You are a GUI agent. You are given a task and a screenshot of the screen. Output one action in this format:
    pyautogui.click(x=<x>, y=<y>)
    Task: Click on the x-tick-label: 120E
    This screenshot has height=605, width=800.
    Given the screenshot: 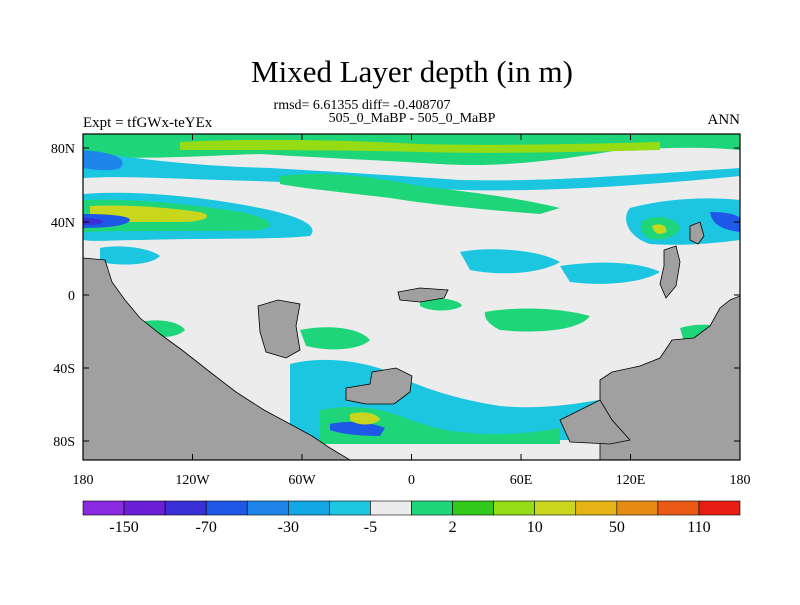 What is the action you would take?
    pyautogui.click(x=631, y=480)
    